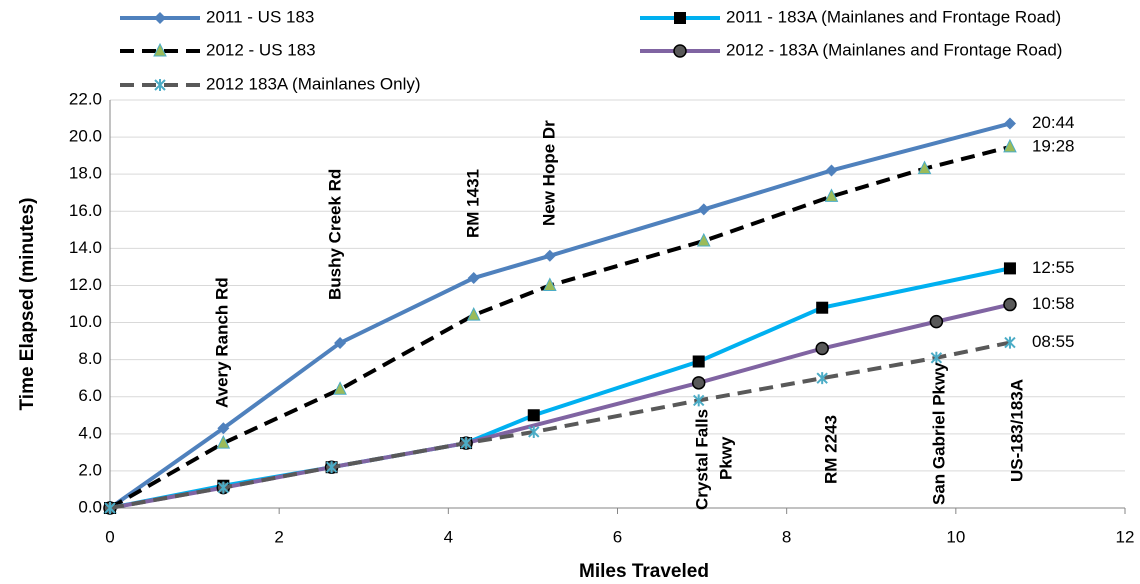 The image size is (1140, 584). Describe the element at coordinates (1053, 303) in the screenshot. I see `data-label: 10:58` at that location.